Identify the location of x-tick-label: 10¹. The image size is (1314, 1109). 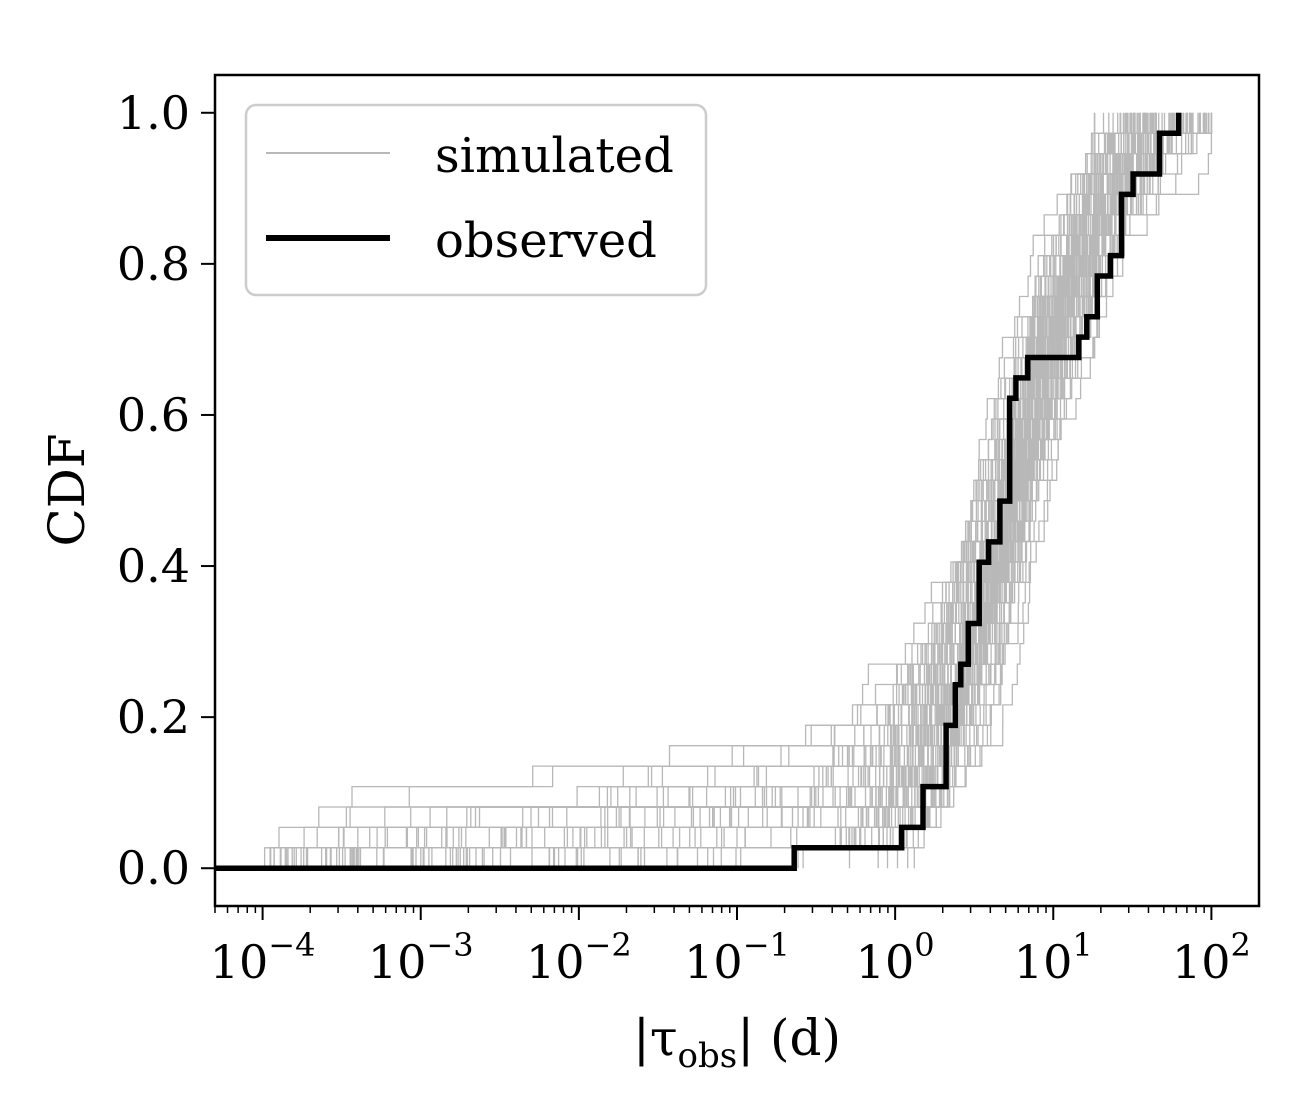
(1053, 957).